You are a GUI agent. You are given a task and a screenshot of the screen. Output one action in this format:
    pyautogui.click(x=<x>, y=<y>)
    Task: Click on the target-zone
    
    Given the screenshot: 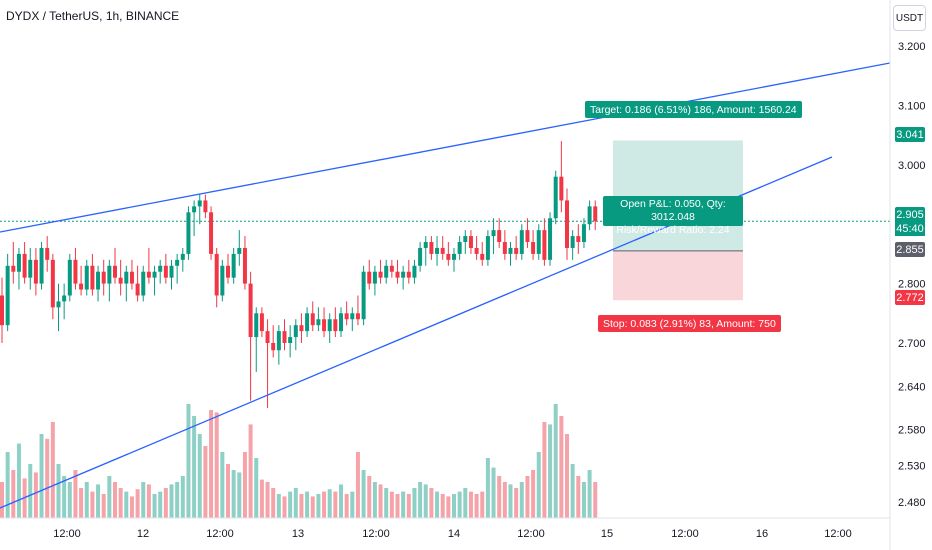 What is the action you would take?
    pyautogui.click(x=678, y=195)
    